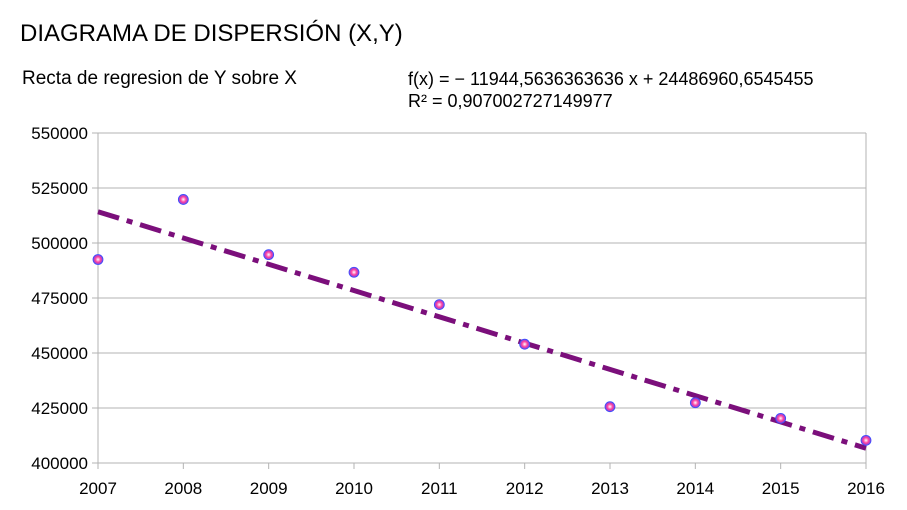  I want to click on y-tick-label: 450000, so click(59, 353).